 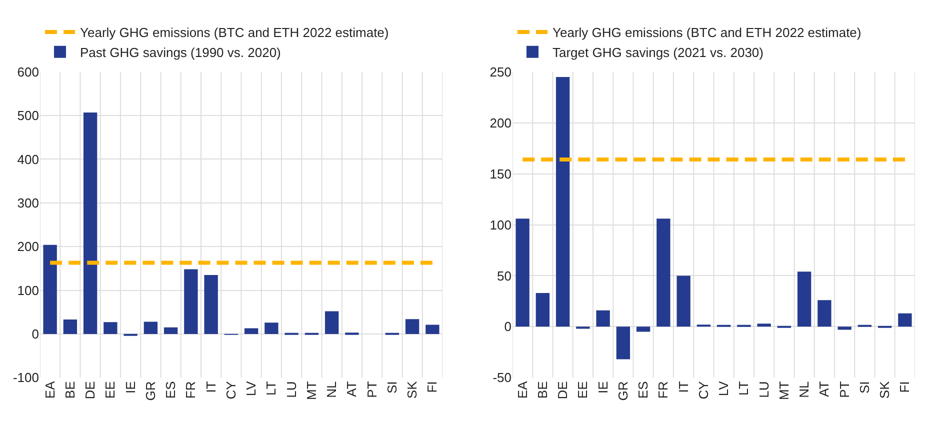 I want to click on y-tick-label: 150, so click(x=501, y=174).